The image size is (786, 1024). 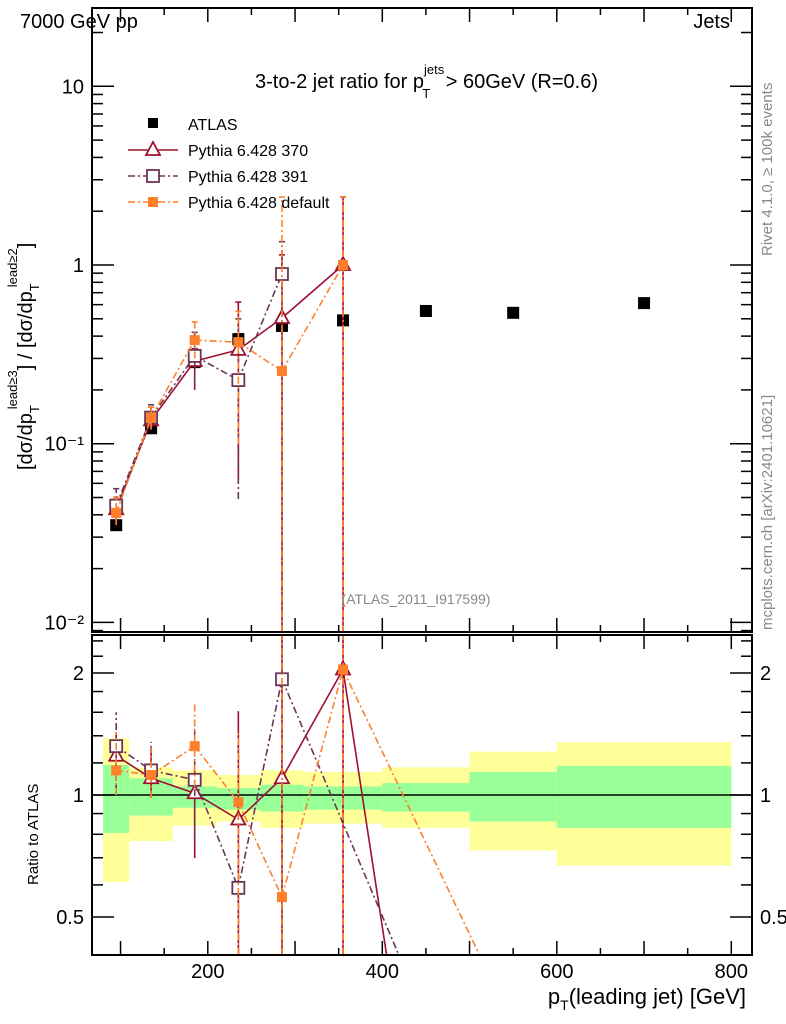 I want to click on ratio-tick-label: 2, so click(x=78, y=674).